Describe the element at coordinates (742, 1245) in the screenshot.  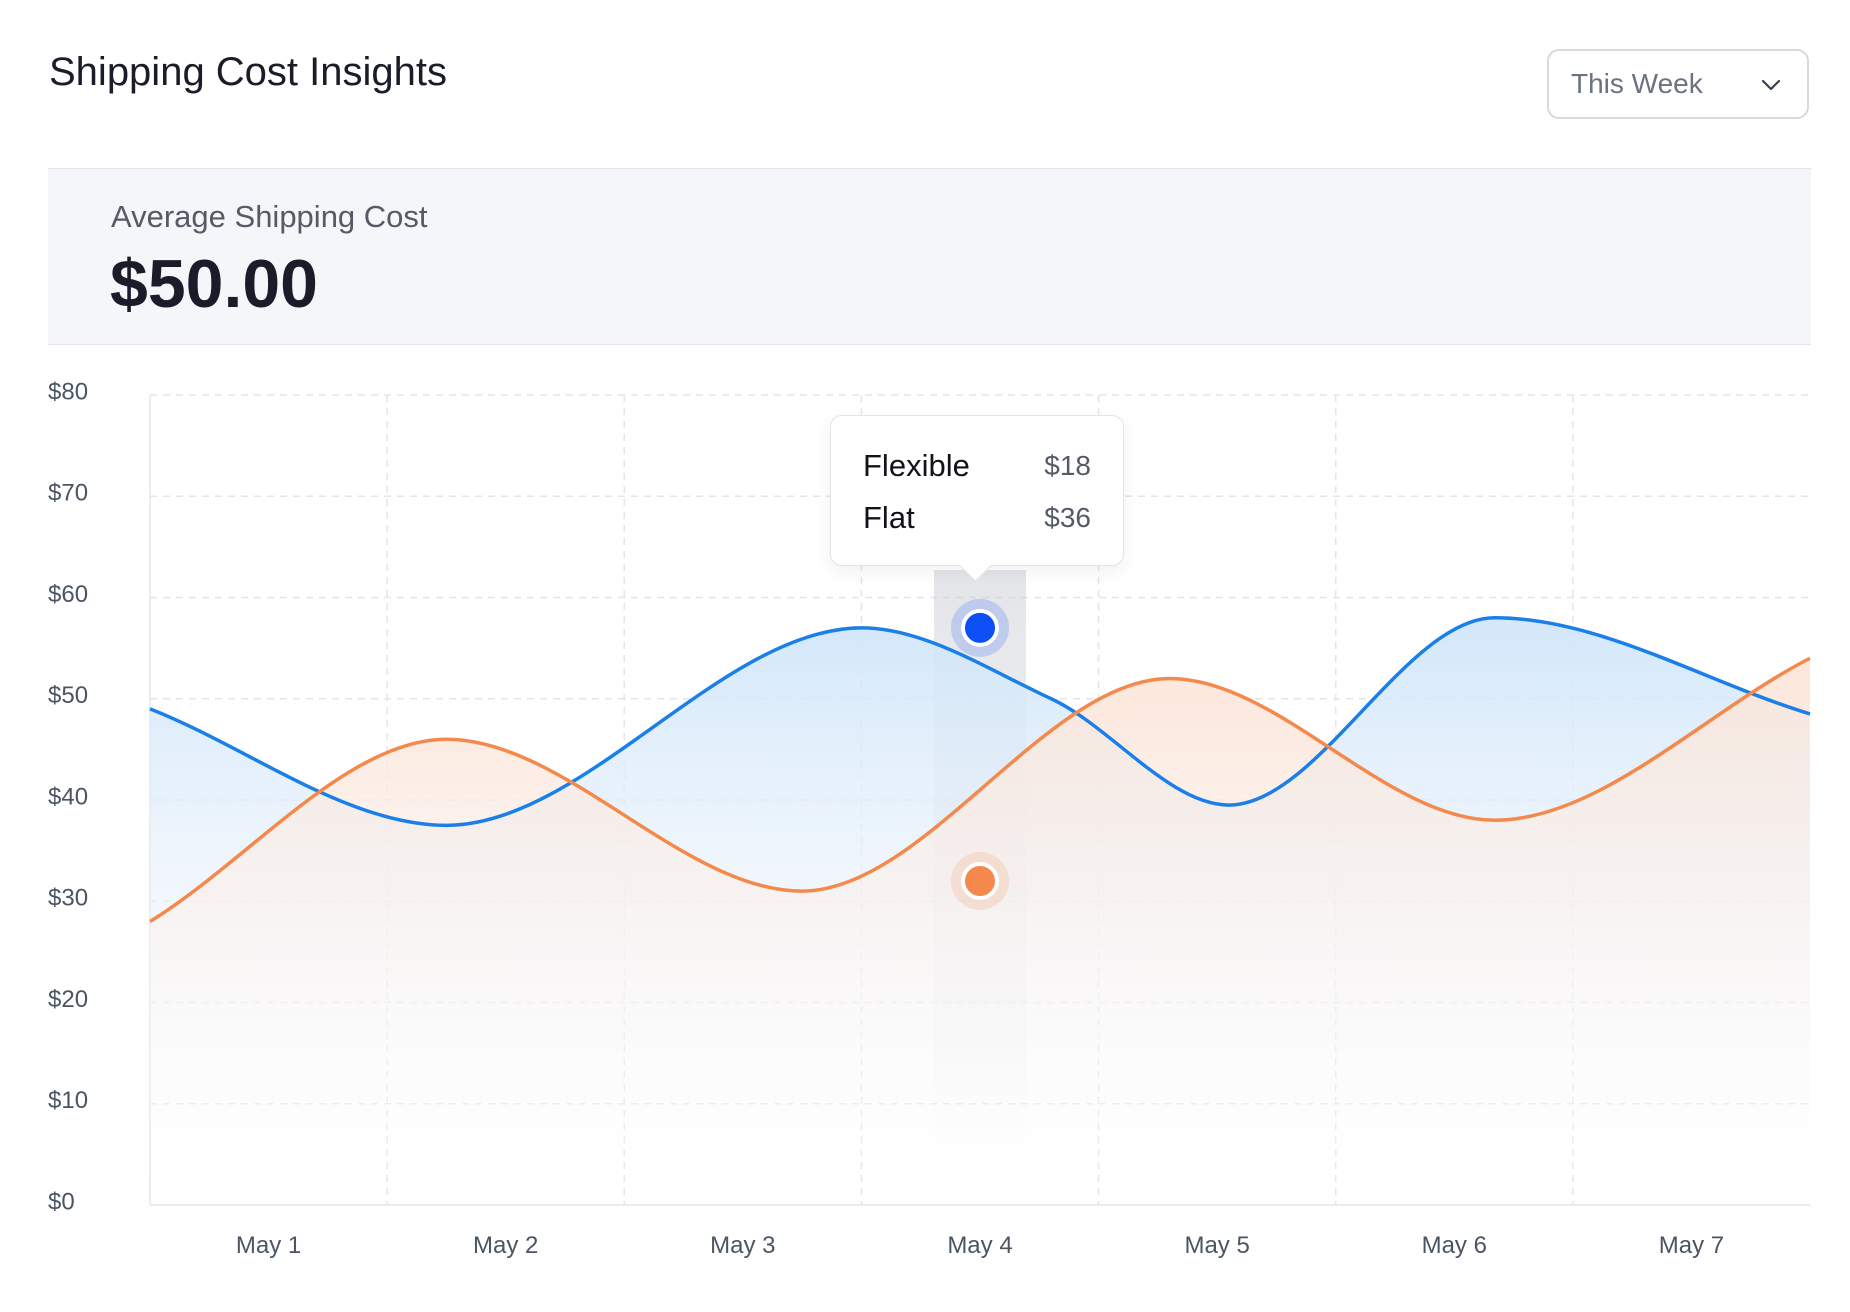
I see `x-tick-label: May 3` at that location.